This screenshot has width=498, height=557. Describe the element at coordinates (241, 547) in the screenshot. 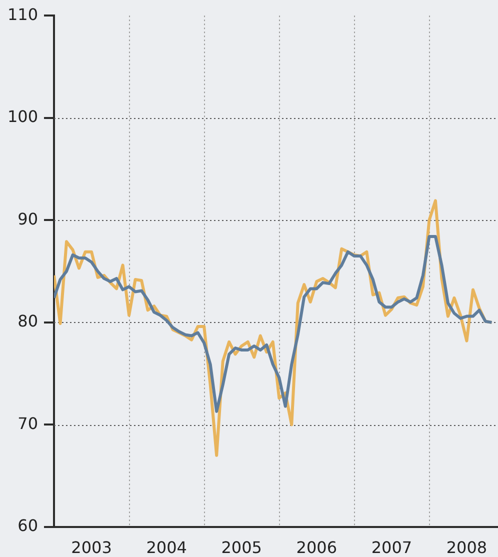

I see `x-tick-label: 2005` at that location.